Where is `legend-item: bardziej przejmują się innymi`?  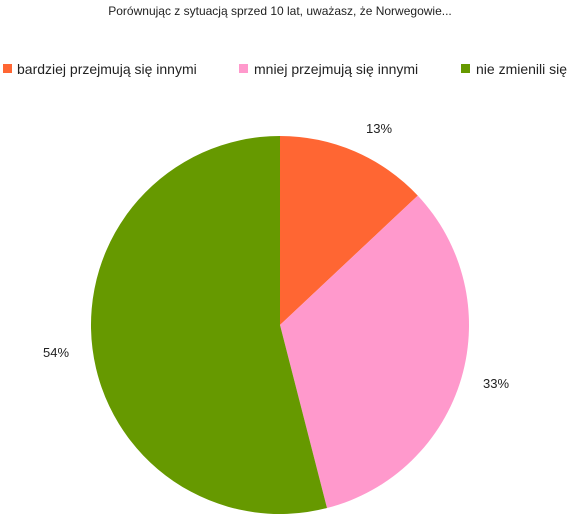
legend-item: bardziej przejmują się innymi is located at coordinates (100, 69).